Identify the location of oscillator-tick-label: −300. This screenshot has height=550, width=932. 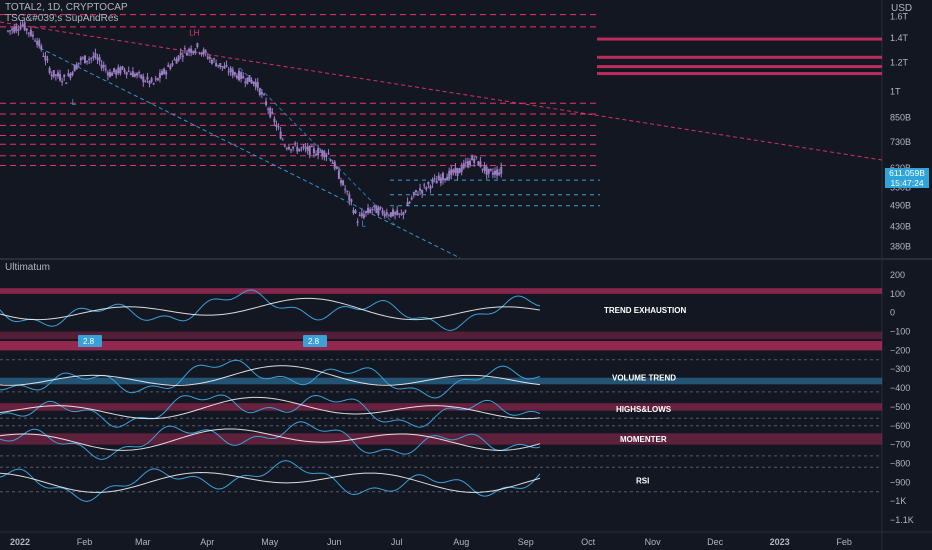
(900, 369).